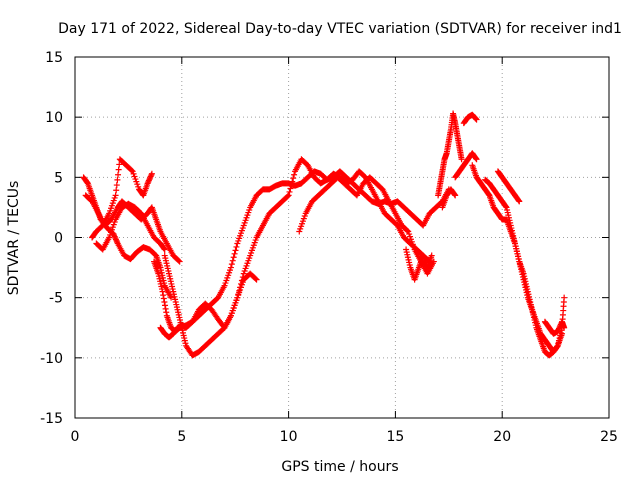  What do you see at coordinates (51, 419) in the screenshot?
I see `y-tick-label: -15` at bounding box center [51, 419].